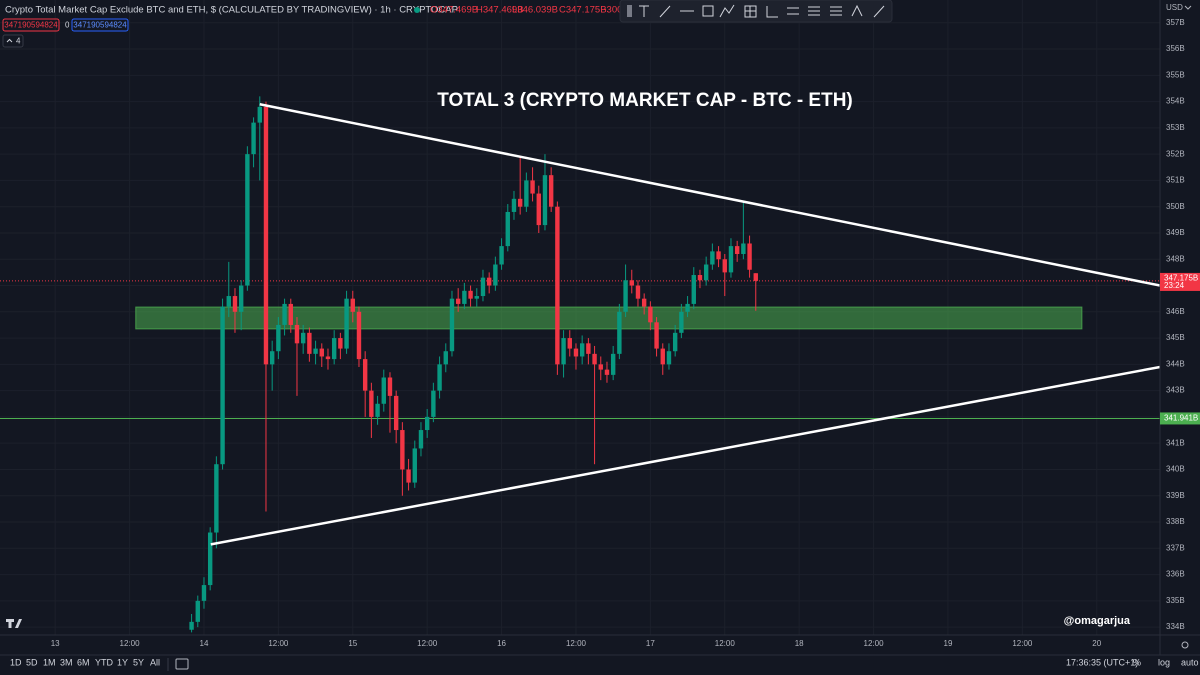 The width and height of the screenshot is (1200, 675). Describe the element at coordinates (857, 10) in the screenshot. I see `tool-pitch` at that location.